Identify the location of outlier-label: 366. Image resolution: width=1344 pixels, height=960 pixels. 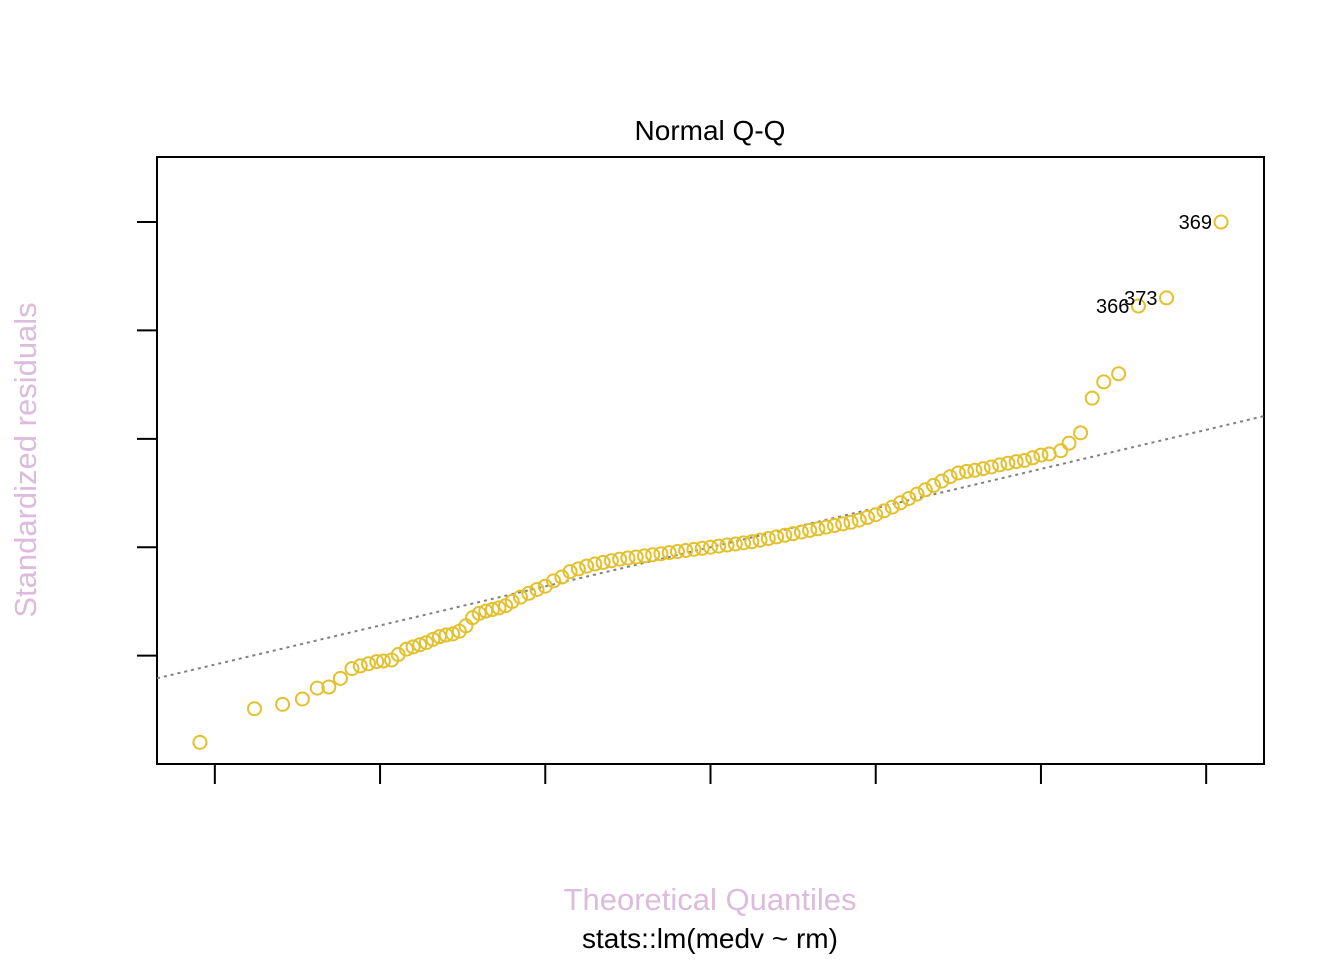
(1112, 307).